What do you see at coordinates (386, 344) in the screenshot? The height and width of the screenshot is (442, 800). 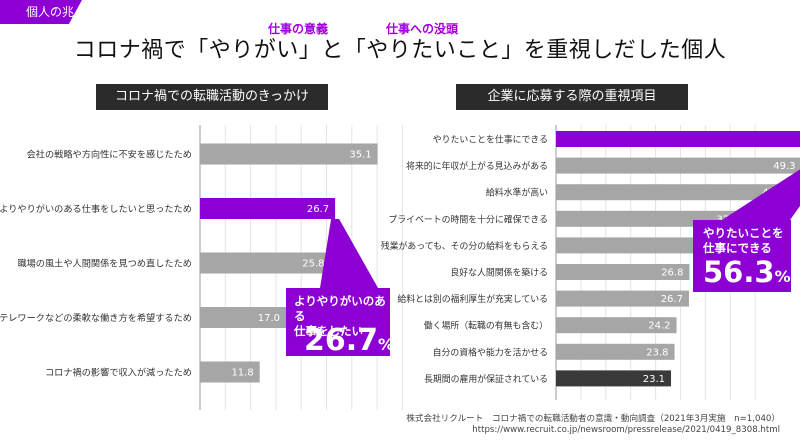 I see `left-callout-unit: %` at bounding box center [386, 344].